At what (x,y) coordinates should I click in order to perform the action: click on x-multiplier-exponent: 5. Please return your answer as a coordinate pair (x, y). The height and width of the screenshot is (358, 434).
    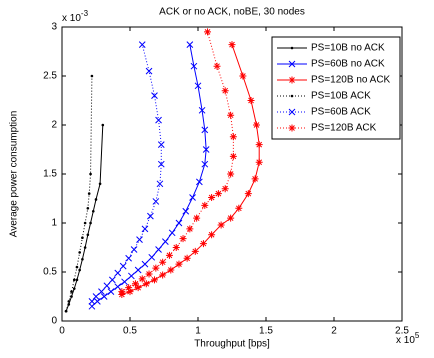
    Looking at the image, I should click on (417, 335).